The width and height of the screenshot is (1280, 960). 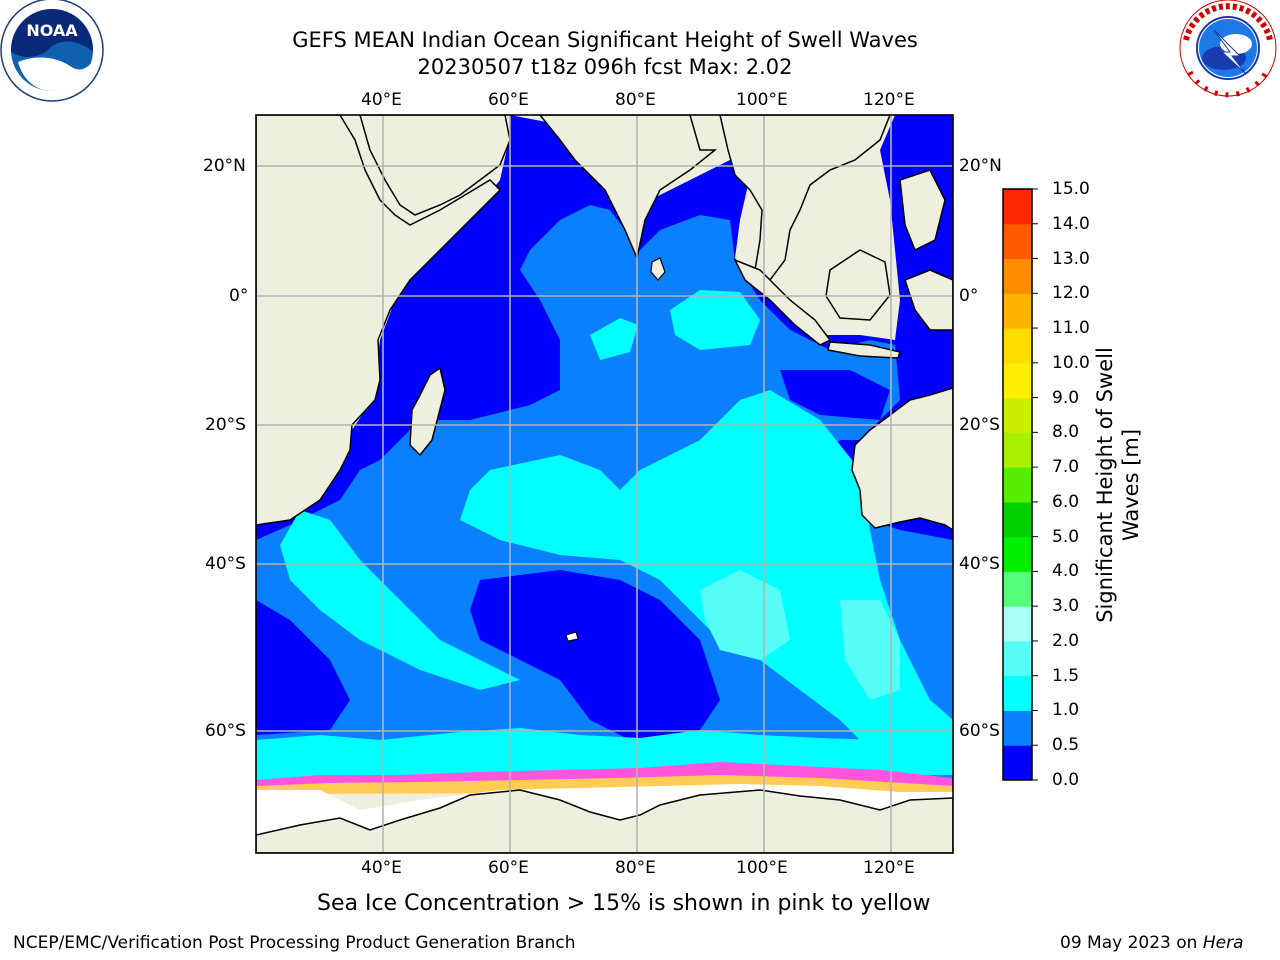 I want to click on lat-tick-right: 20°N, so click(x=980, y=166).